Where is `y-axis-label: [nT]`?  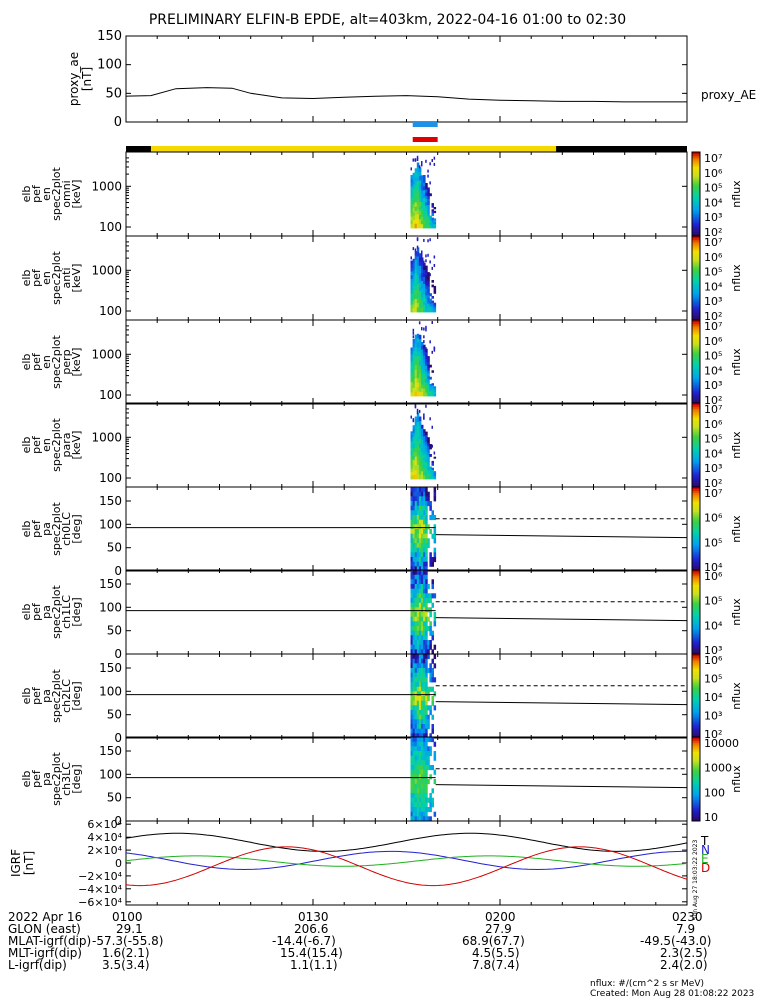 y-axis-label: [nT] is located at coordinates (87, 79).